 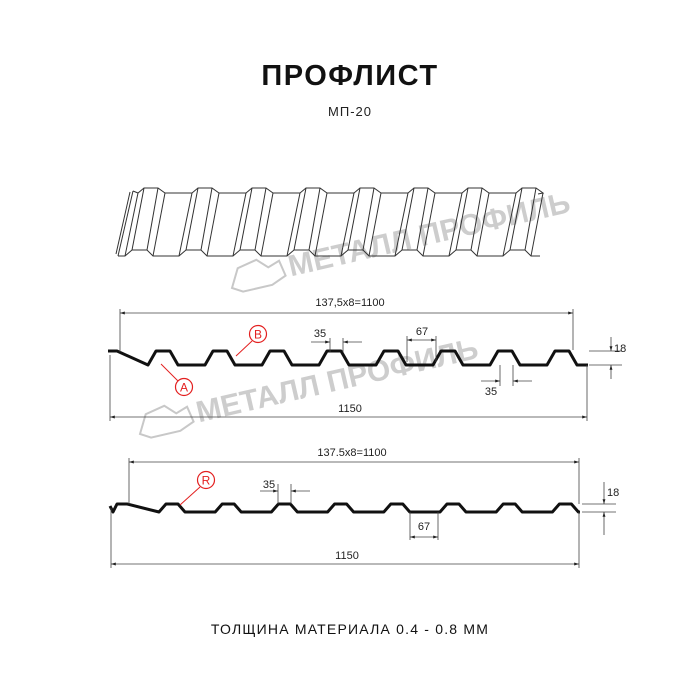 I want to click on profile-1: 137,5x8=1100 1150 35 67 35 18 B A, so click(x=367, y=359).